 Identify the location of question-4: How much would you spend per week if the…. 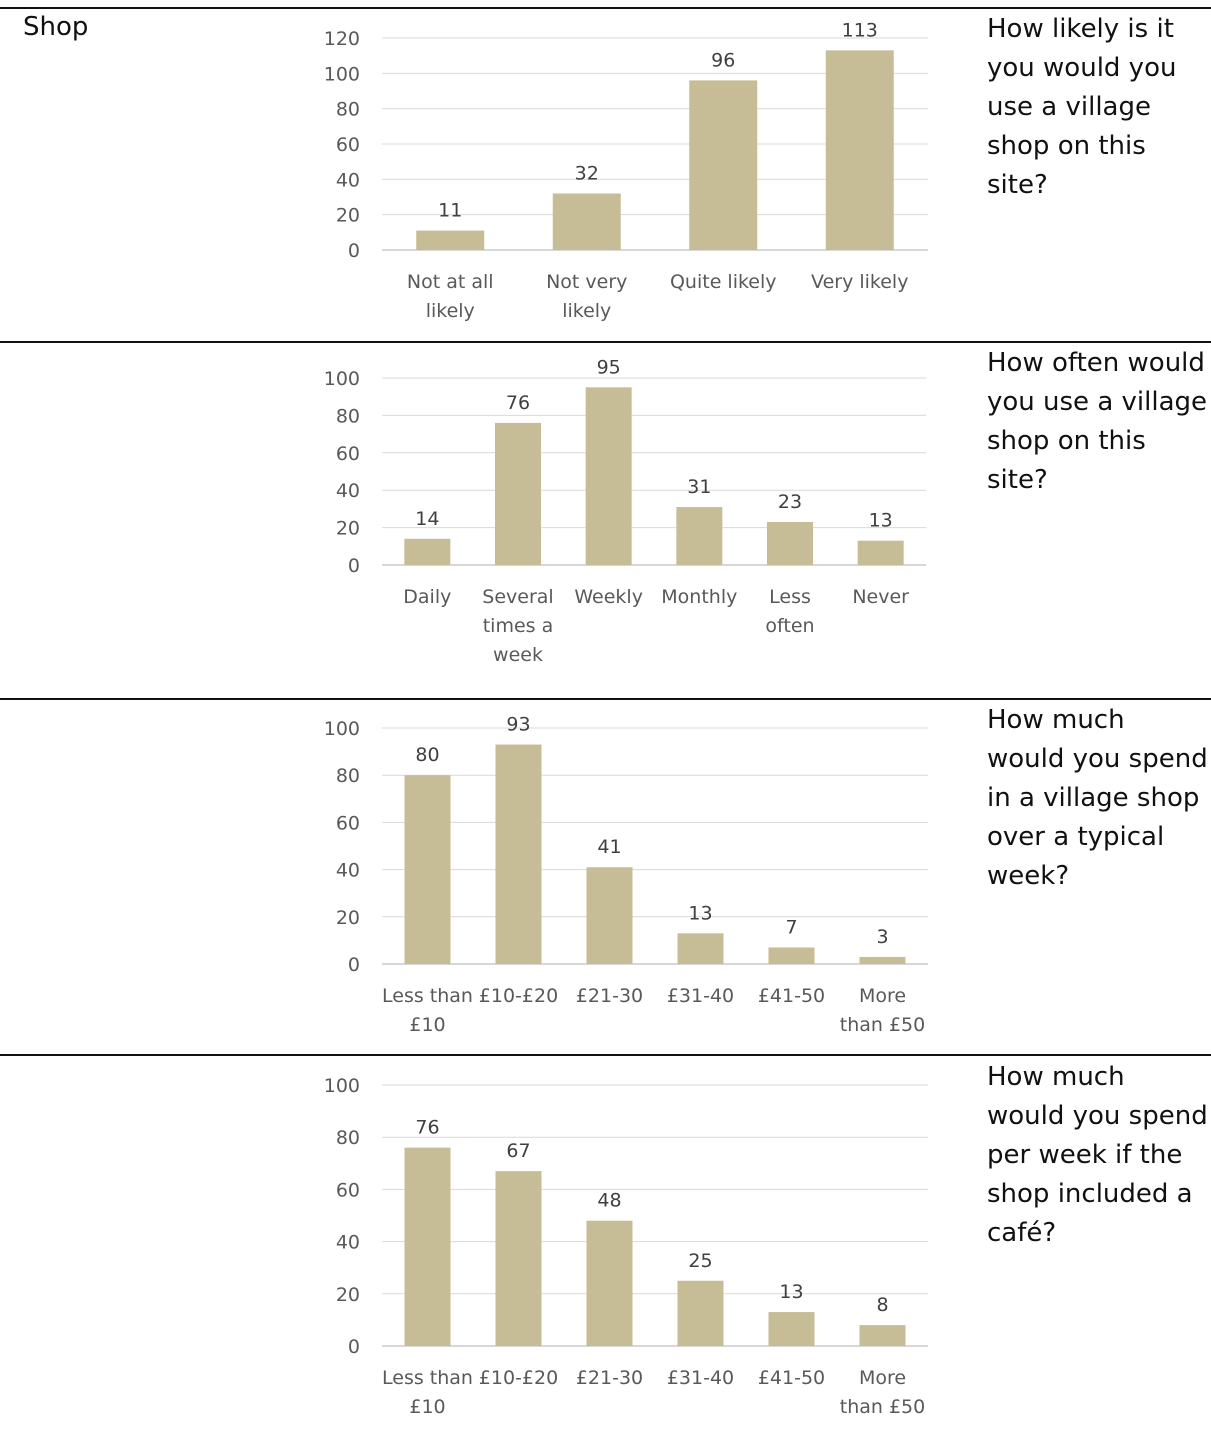
(1097, 1155).